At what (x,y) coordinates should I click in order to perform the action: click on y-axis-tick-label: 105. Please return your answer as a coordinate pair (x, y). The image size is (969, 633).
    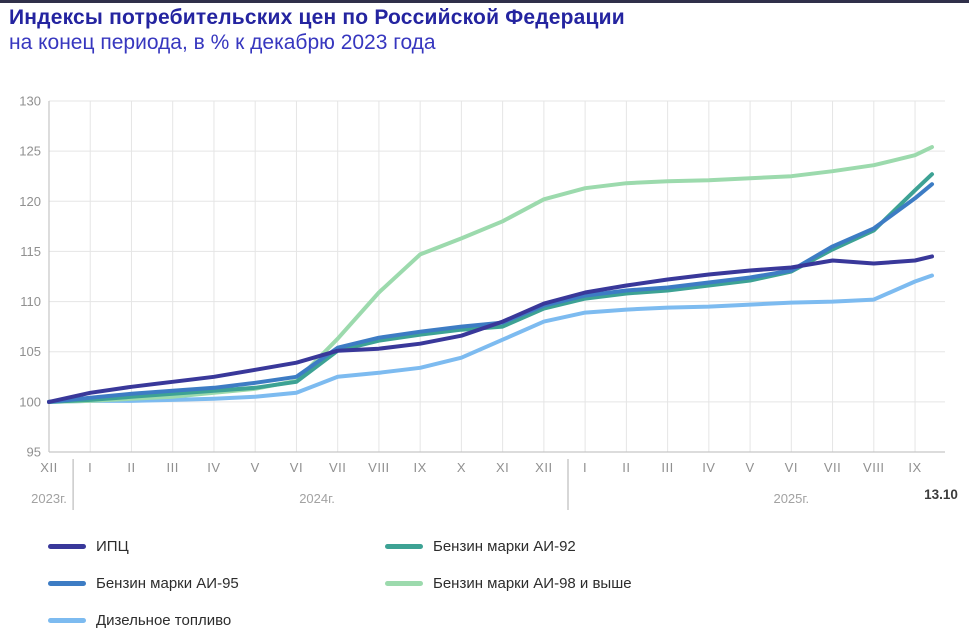
    Looking at the image, I should click on (30, 351).